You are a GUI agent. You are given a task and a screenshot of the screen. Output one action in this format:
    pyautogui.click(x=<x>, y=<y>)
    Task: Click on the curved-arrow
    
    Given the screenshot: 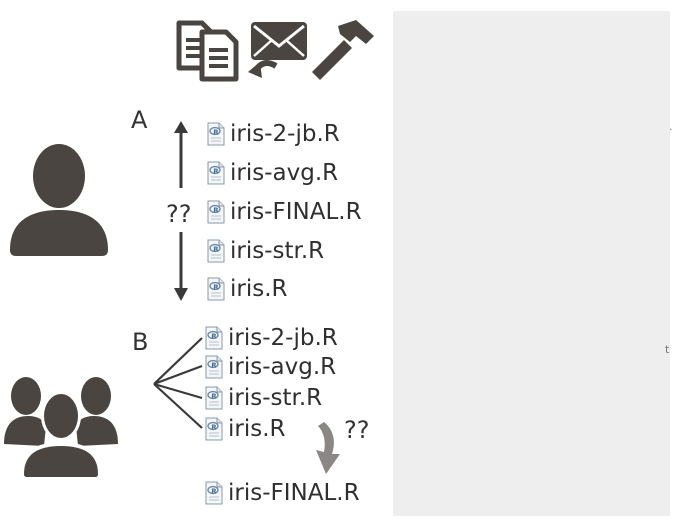 What is the action you would take?
    pyautogui.click(x=329, y=448)
    